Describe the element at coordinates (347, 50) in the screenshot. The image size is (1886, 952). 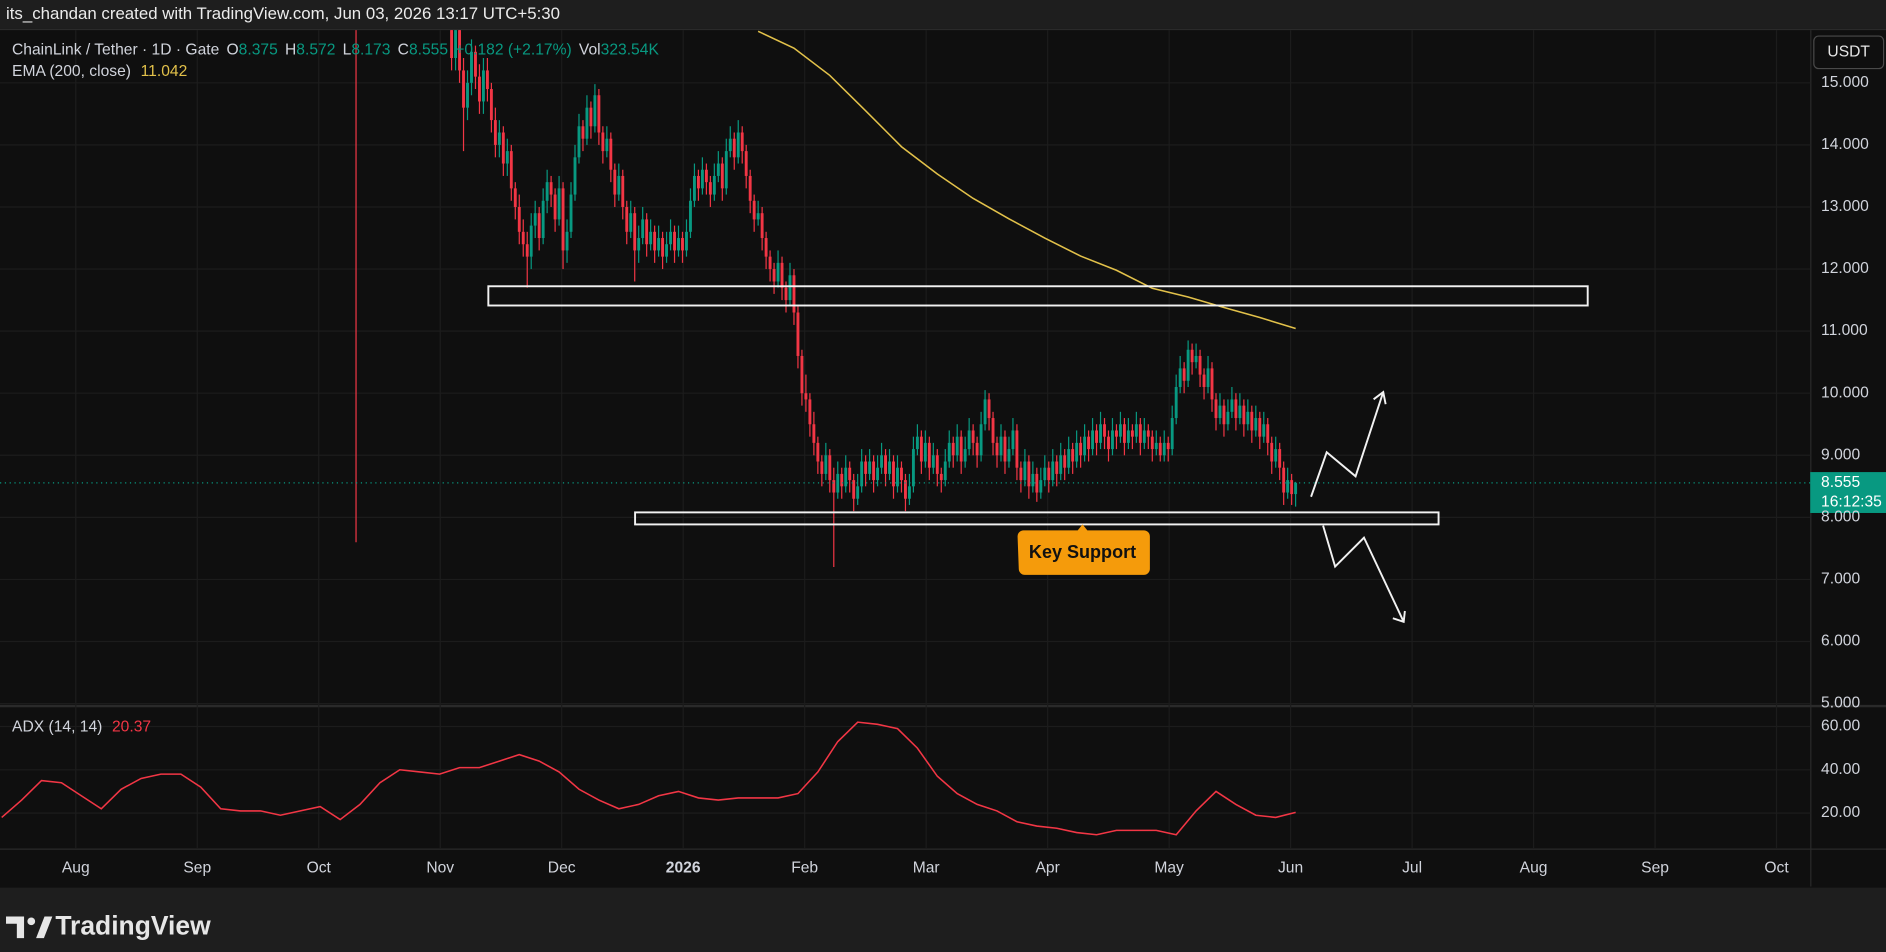
I see `ohlc-label: L` at that location.